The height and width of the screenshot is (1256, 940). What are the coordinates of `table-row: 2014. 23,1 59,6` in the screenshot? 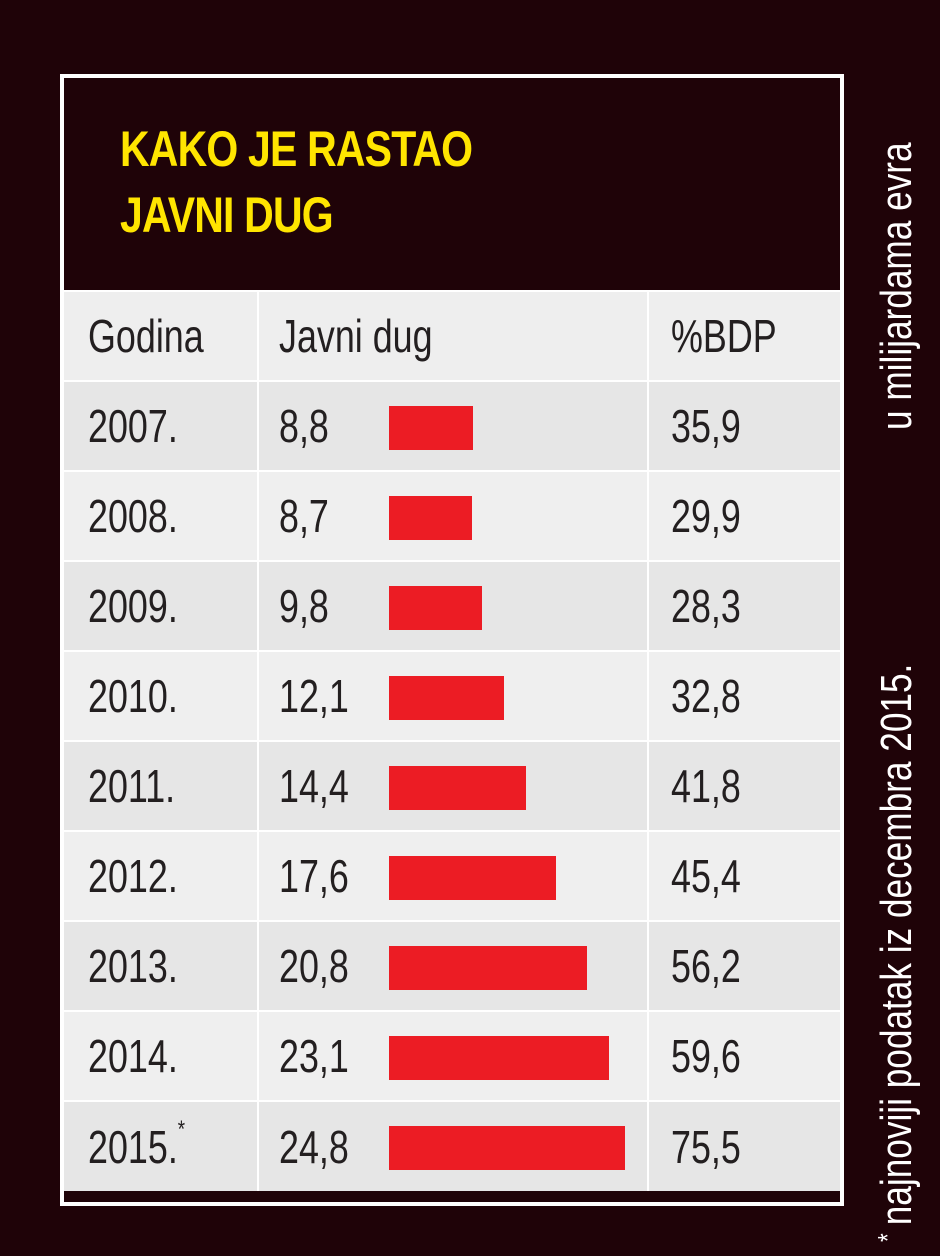 It's located at (452, 1055).